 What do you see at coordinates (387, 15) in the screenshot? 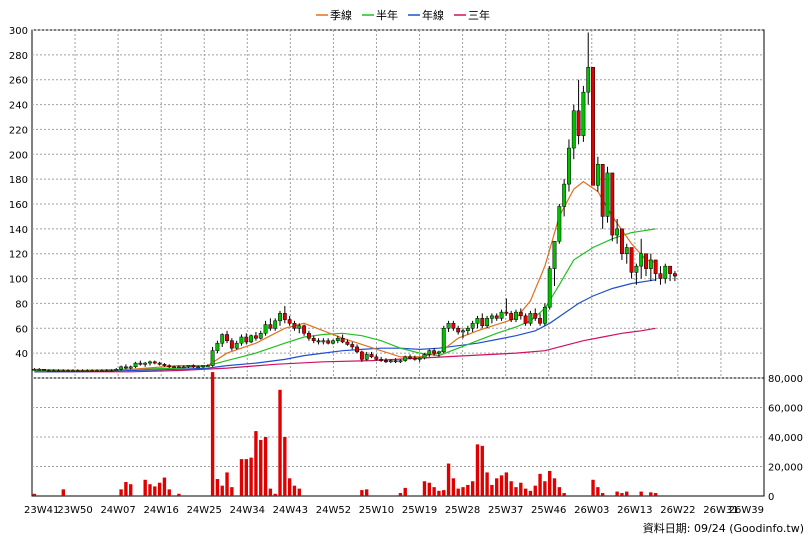
I see `legend-label: 半年` at bounding box center [387, 15].